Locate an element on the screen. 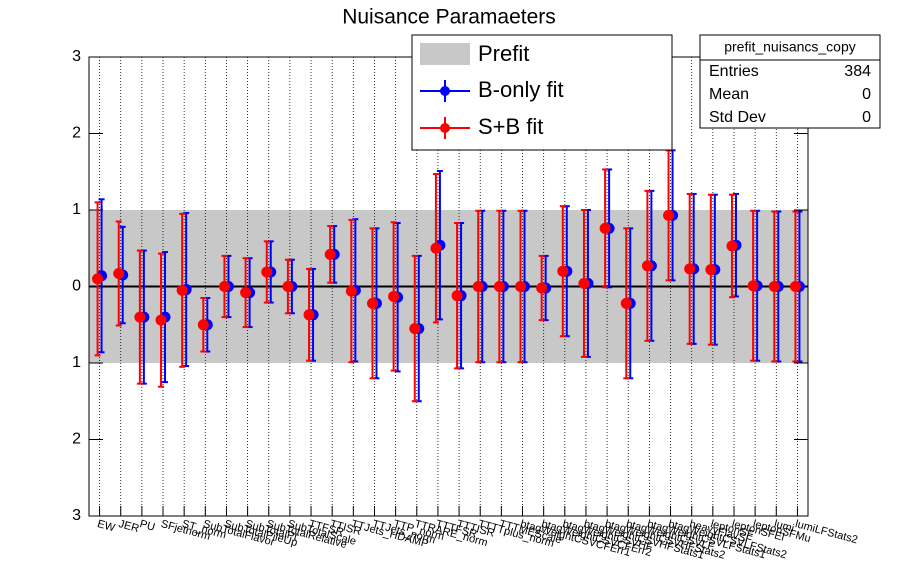 The height and width of the screenshot is (575, 898). stats-key: Entries is located at coordinates (734, 71).